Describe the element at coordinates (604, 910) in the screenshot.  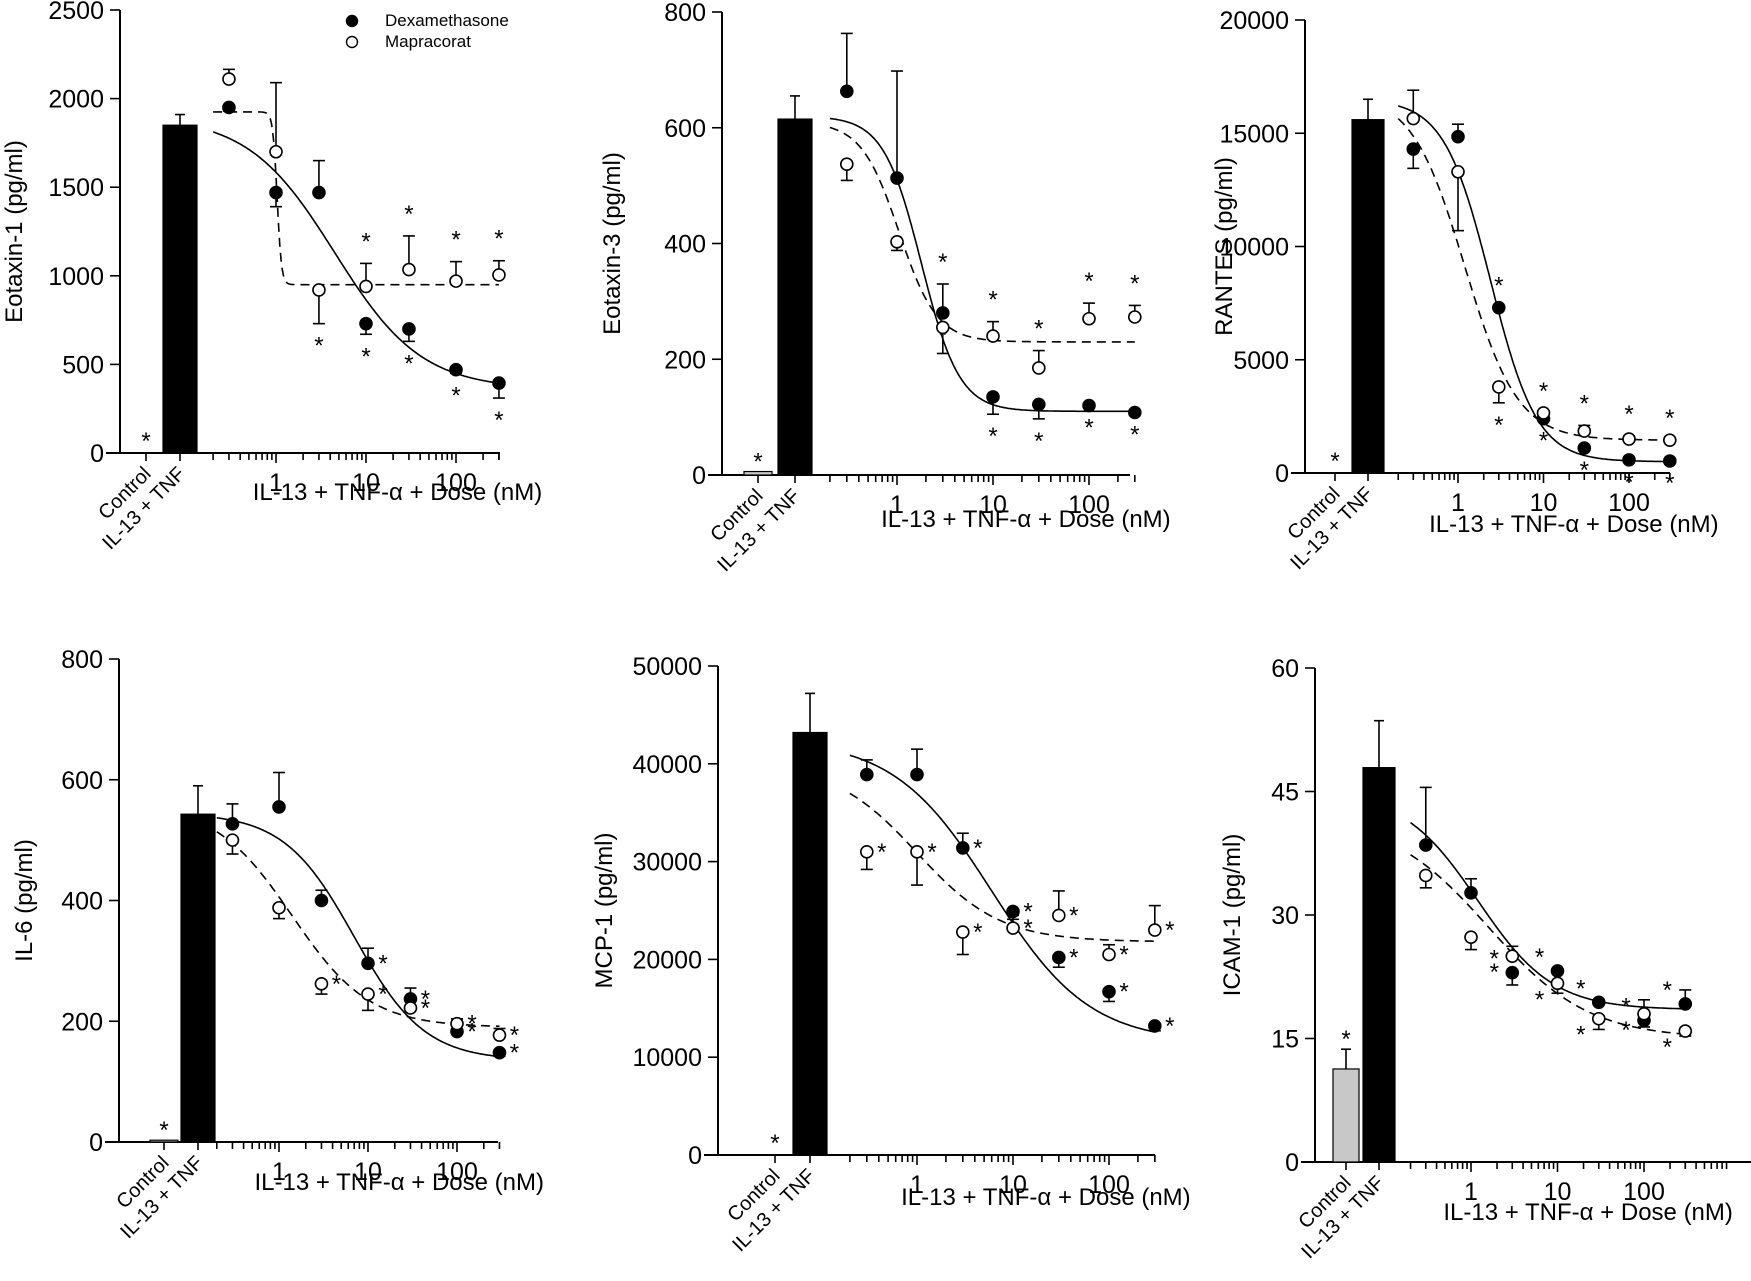
I see `y-axis-label: MCP-1 (pg/ml)` at that location.